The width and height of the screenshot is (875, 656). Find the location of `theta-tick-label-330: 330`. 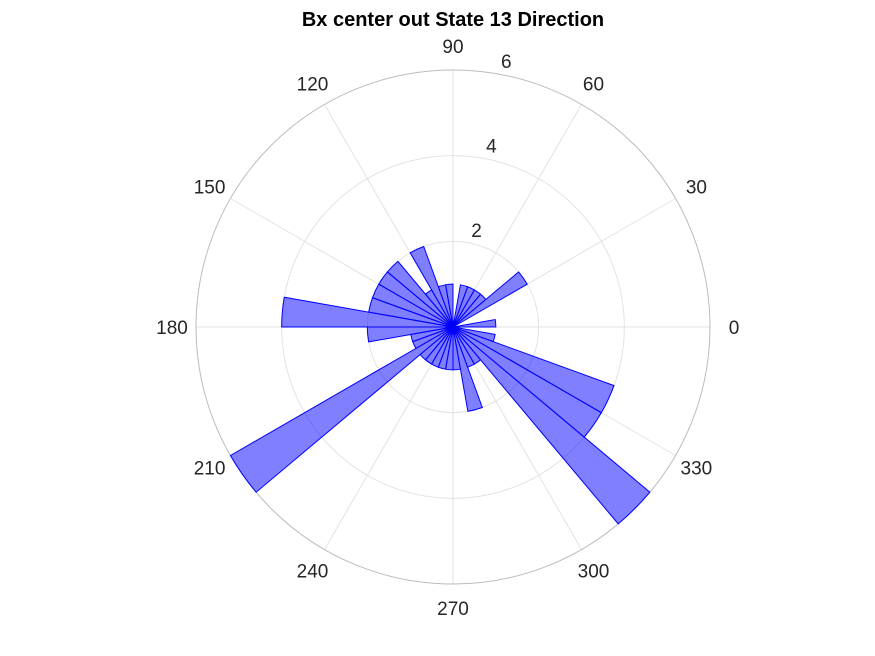

theta-tick-label-330: 330 is located at coordinates (697, 469).